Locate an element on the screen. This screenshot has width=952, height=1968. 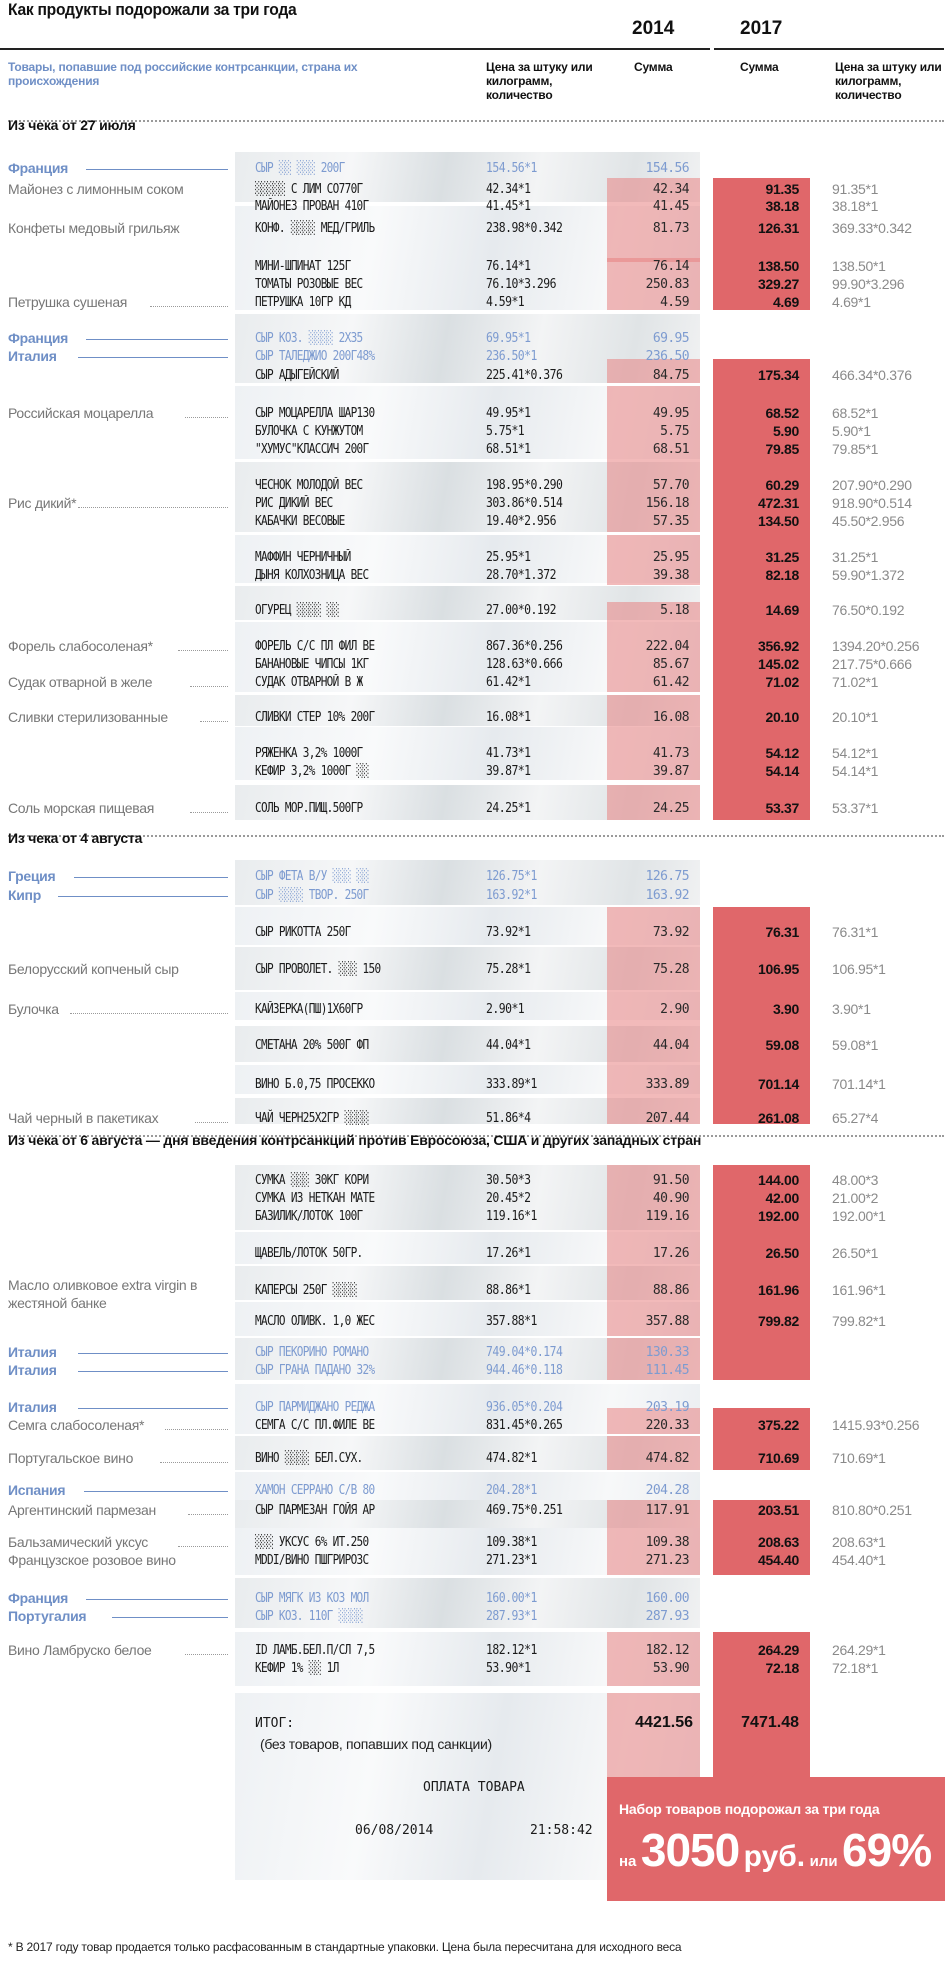
receipt-item-name: СЛИВКИ СТЕР 10% 200Г is located at coordinates (315, 717).